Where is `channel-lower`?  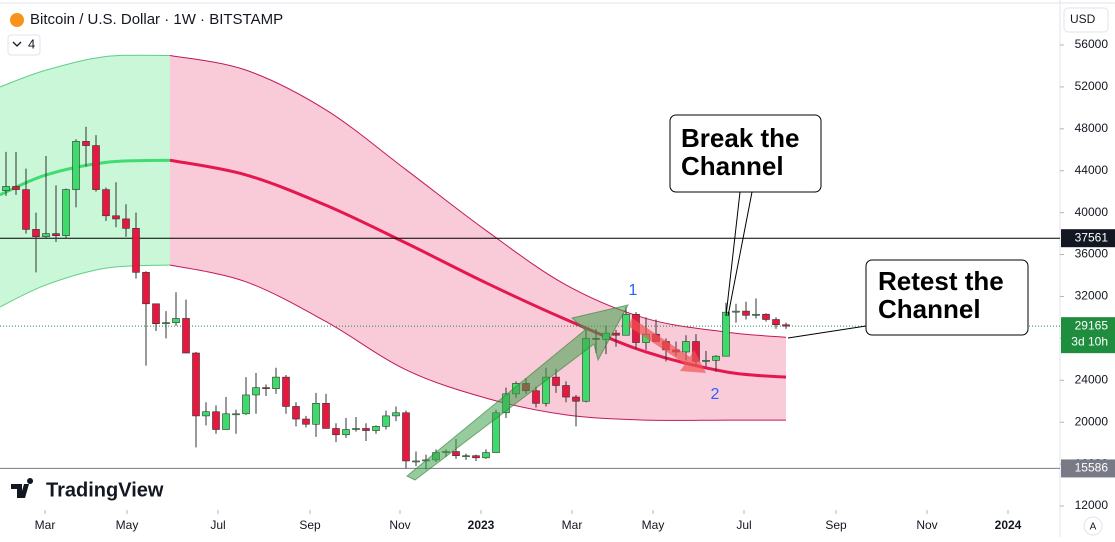
channel-lower is located at coordinates (85, 286).